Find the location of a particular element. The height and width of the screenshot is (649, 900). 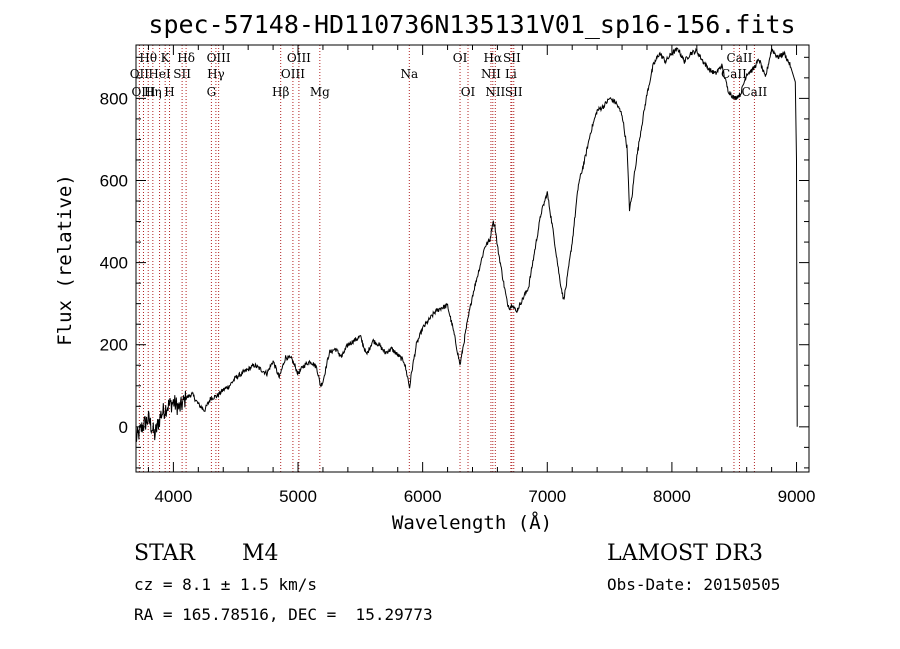

x-tick-label: 7000 is located at coordinates (547, 496).